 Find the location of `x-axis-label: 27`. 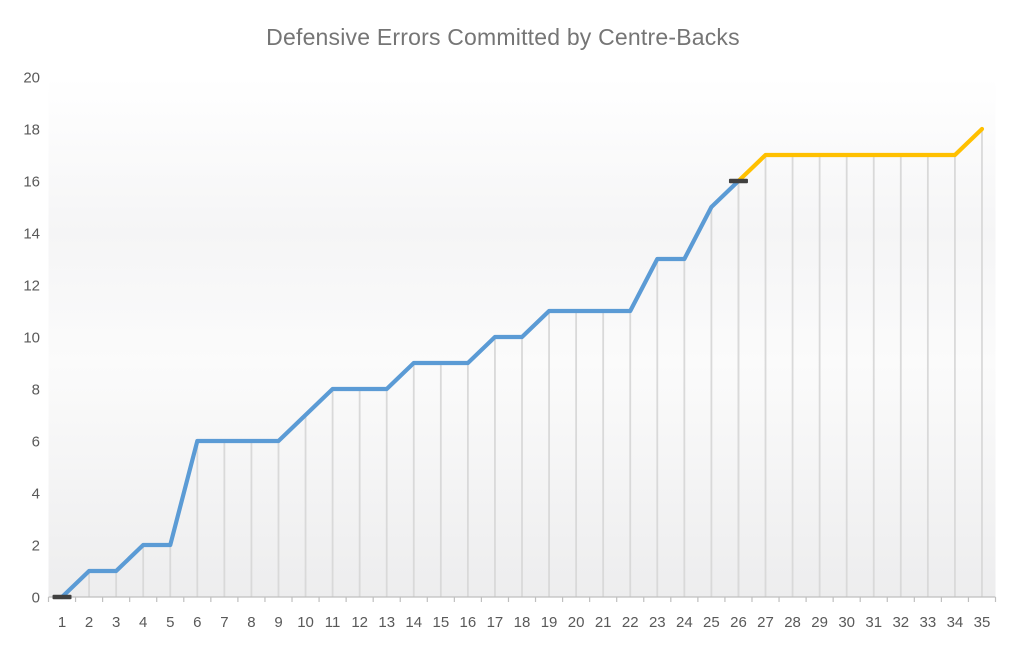

x-axis-label: 27 is located at coordinates (765, 622).